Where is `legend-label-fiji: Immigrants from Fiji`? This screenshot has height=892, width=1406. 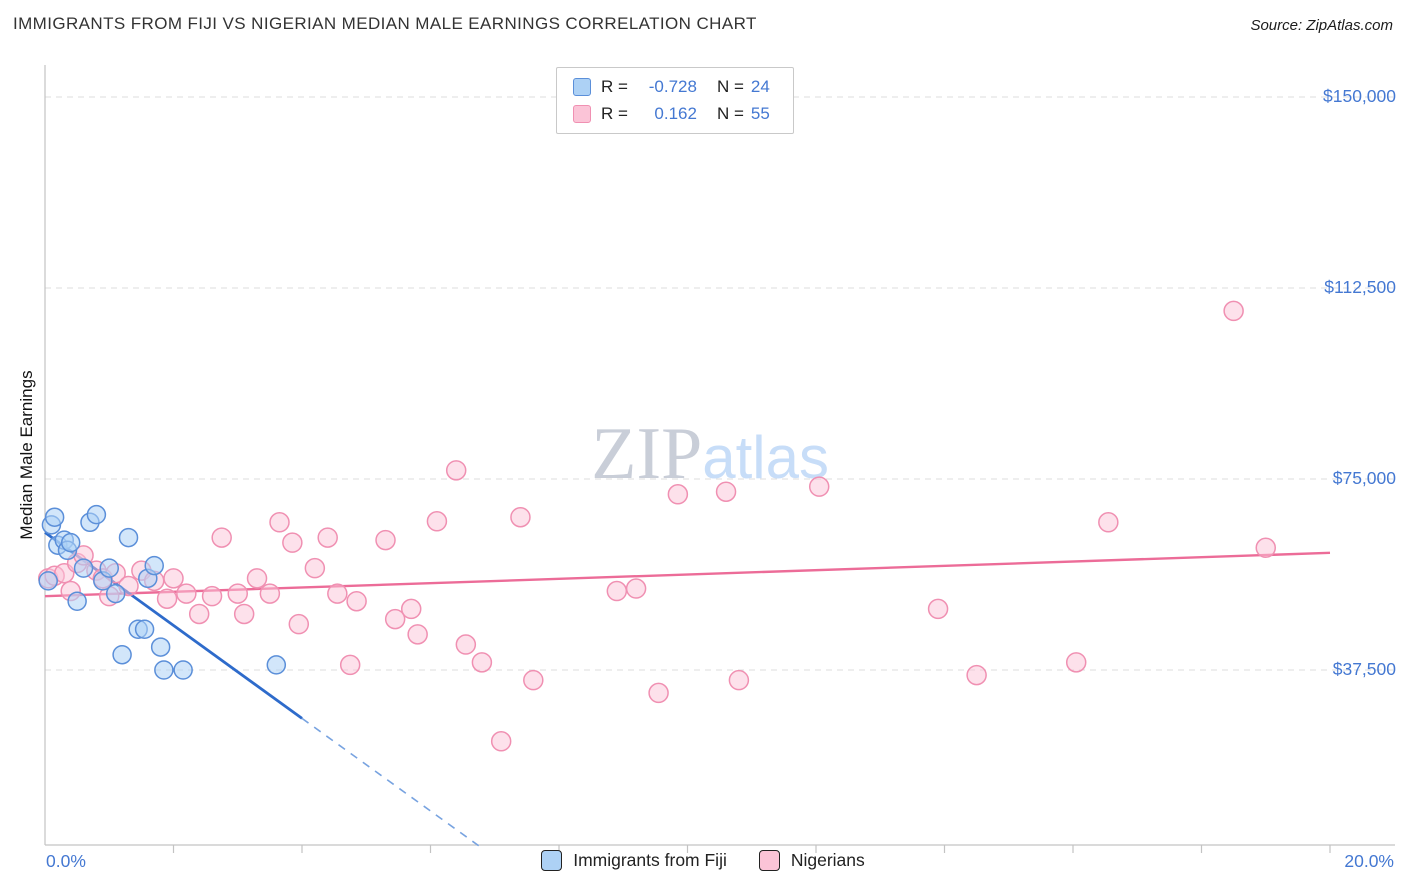 legend-label-fiji: Immigrants from Fiji is located at coordinates (650, 860).